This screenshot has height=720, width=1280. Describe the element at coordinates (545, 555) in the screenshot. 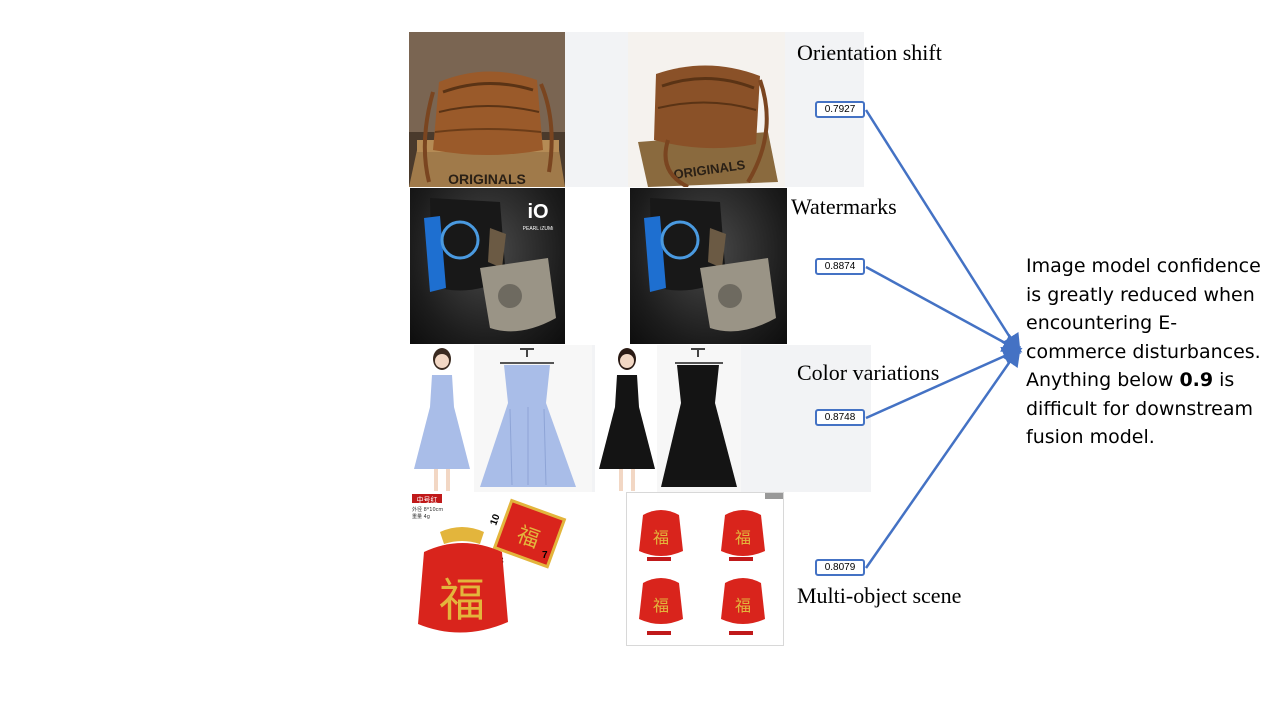

I see `dimension-c: 7` at that location.